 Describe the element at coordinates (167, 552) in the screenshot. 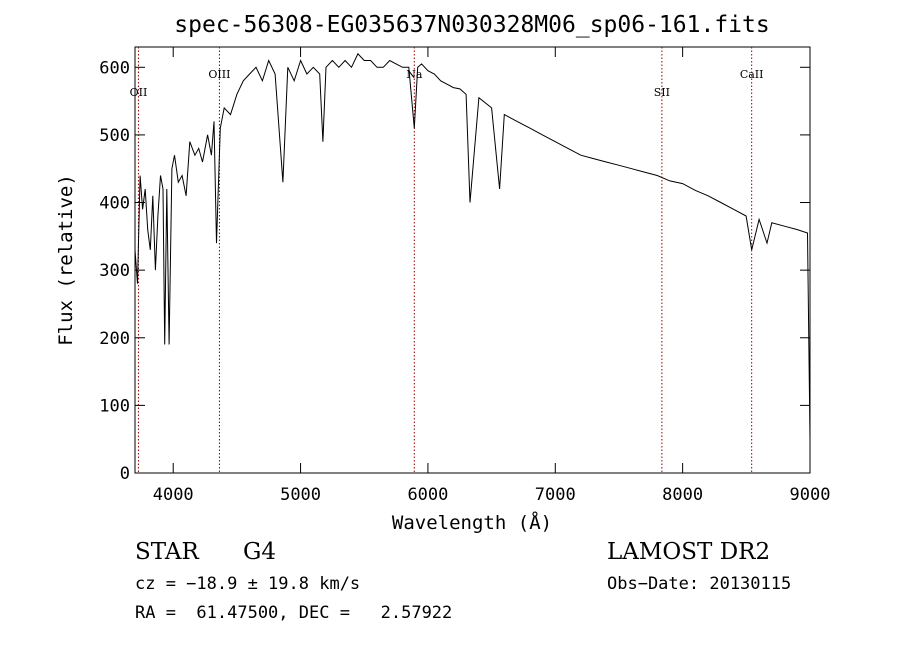

I see `object-class: STAR` at that location.